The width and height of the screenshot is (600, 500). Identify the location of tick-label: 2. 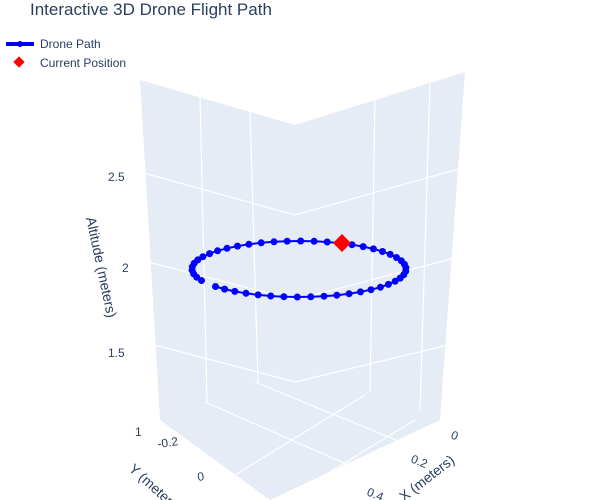
(125, 268).